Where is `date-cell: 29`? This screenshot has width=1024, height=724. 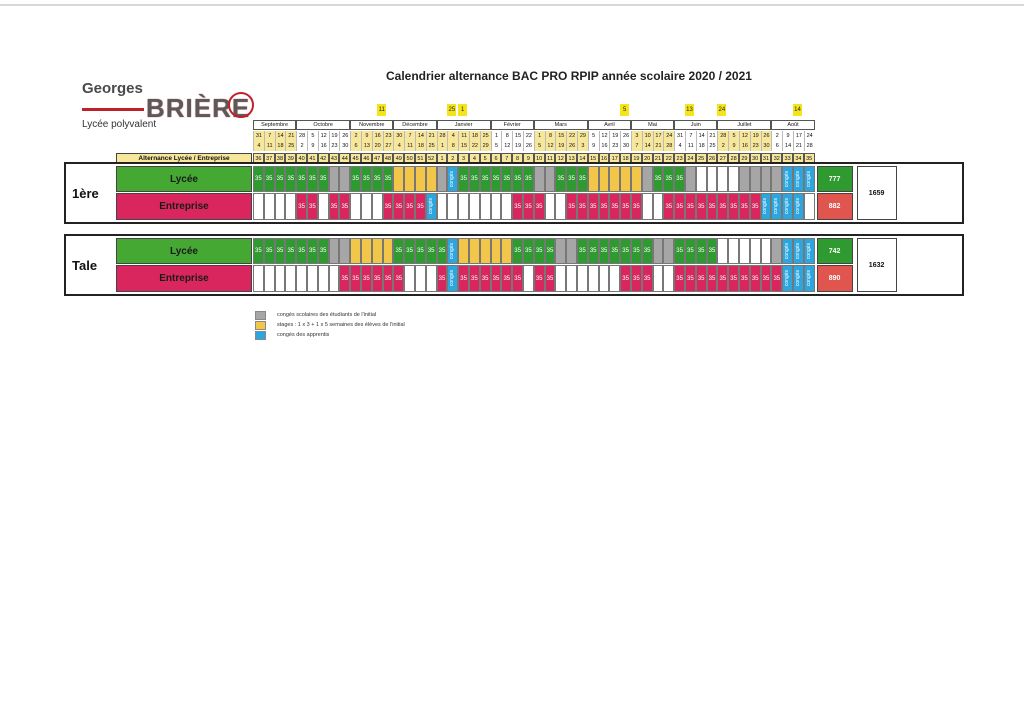
date-cell: 29 is located at coordinates (582, 136).